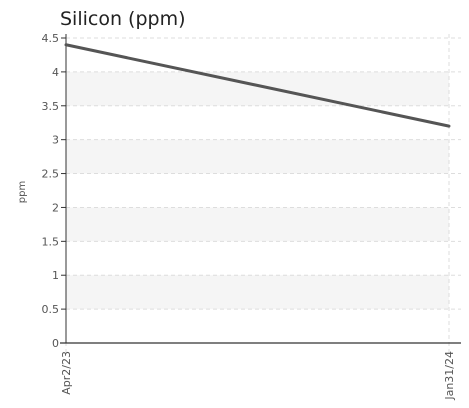 This screenshot has height=408, width=469. Describe the element at coordinates (55, 343) in the screenshot. I see `y-tick-label: 0` at that location.